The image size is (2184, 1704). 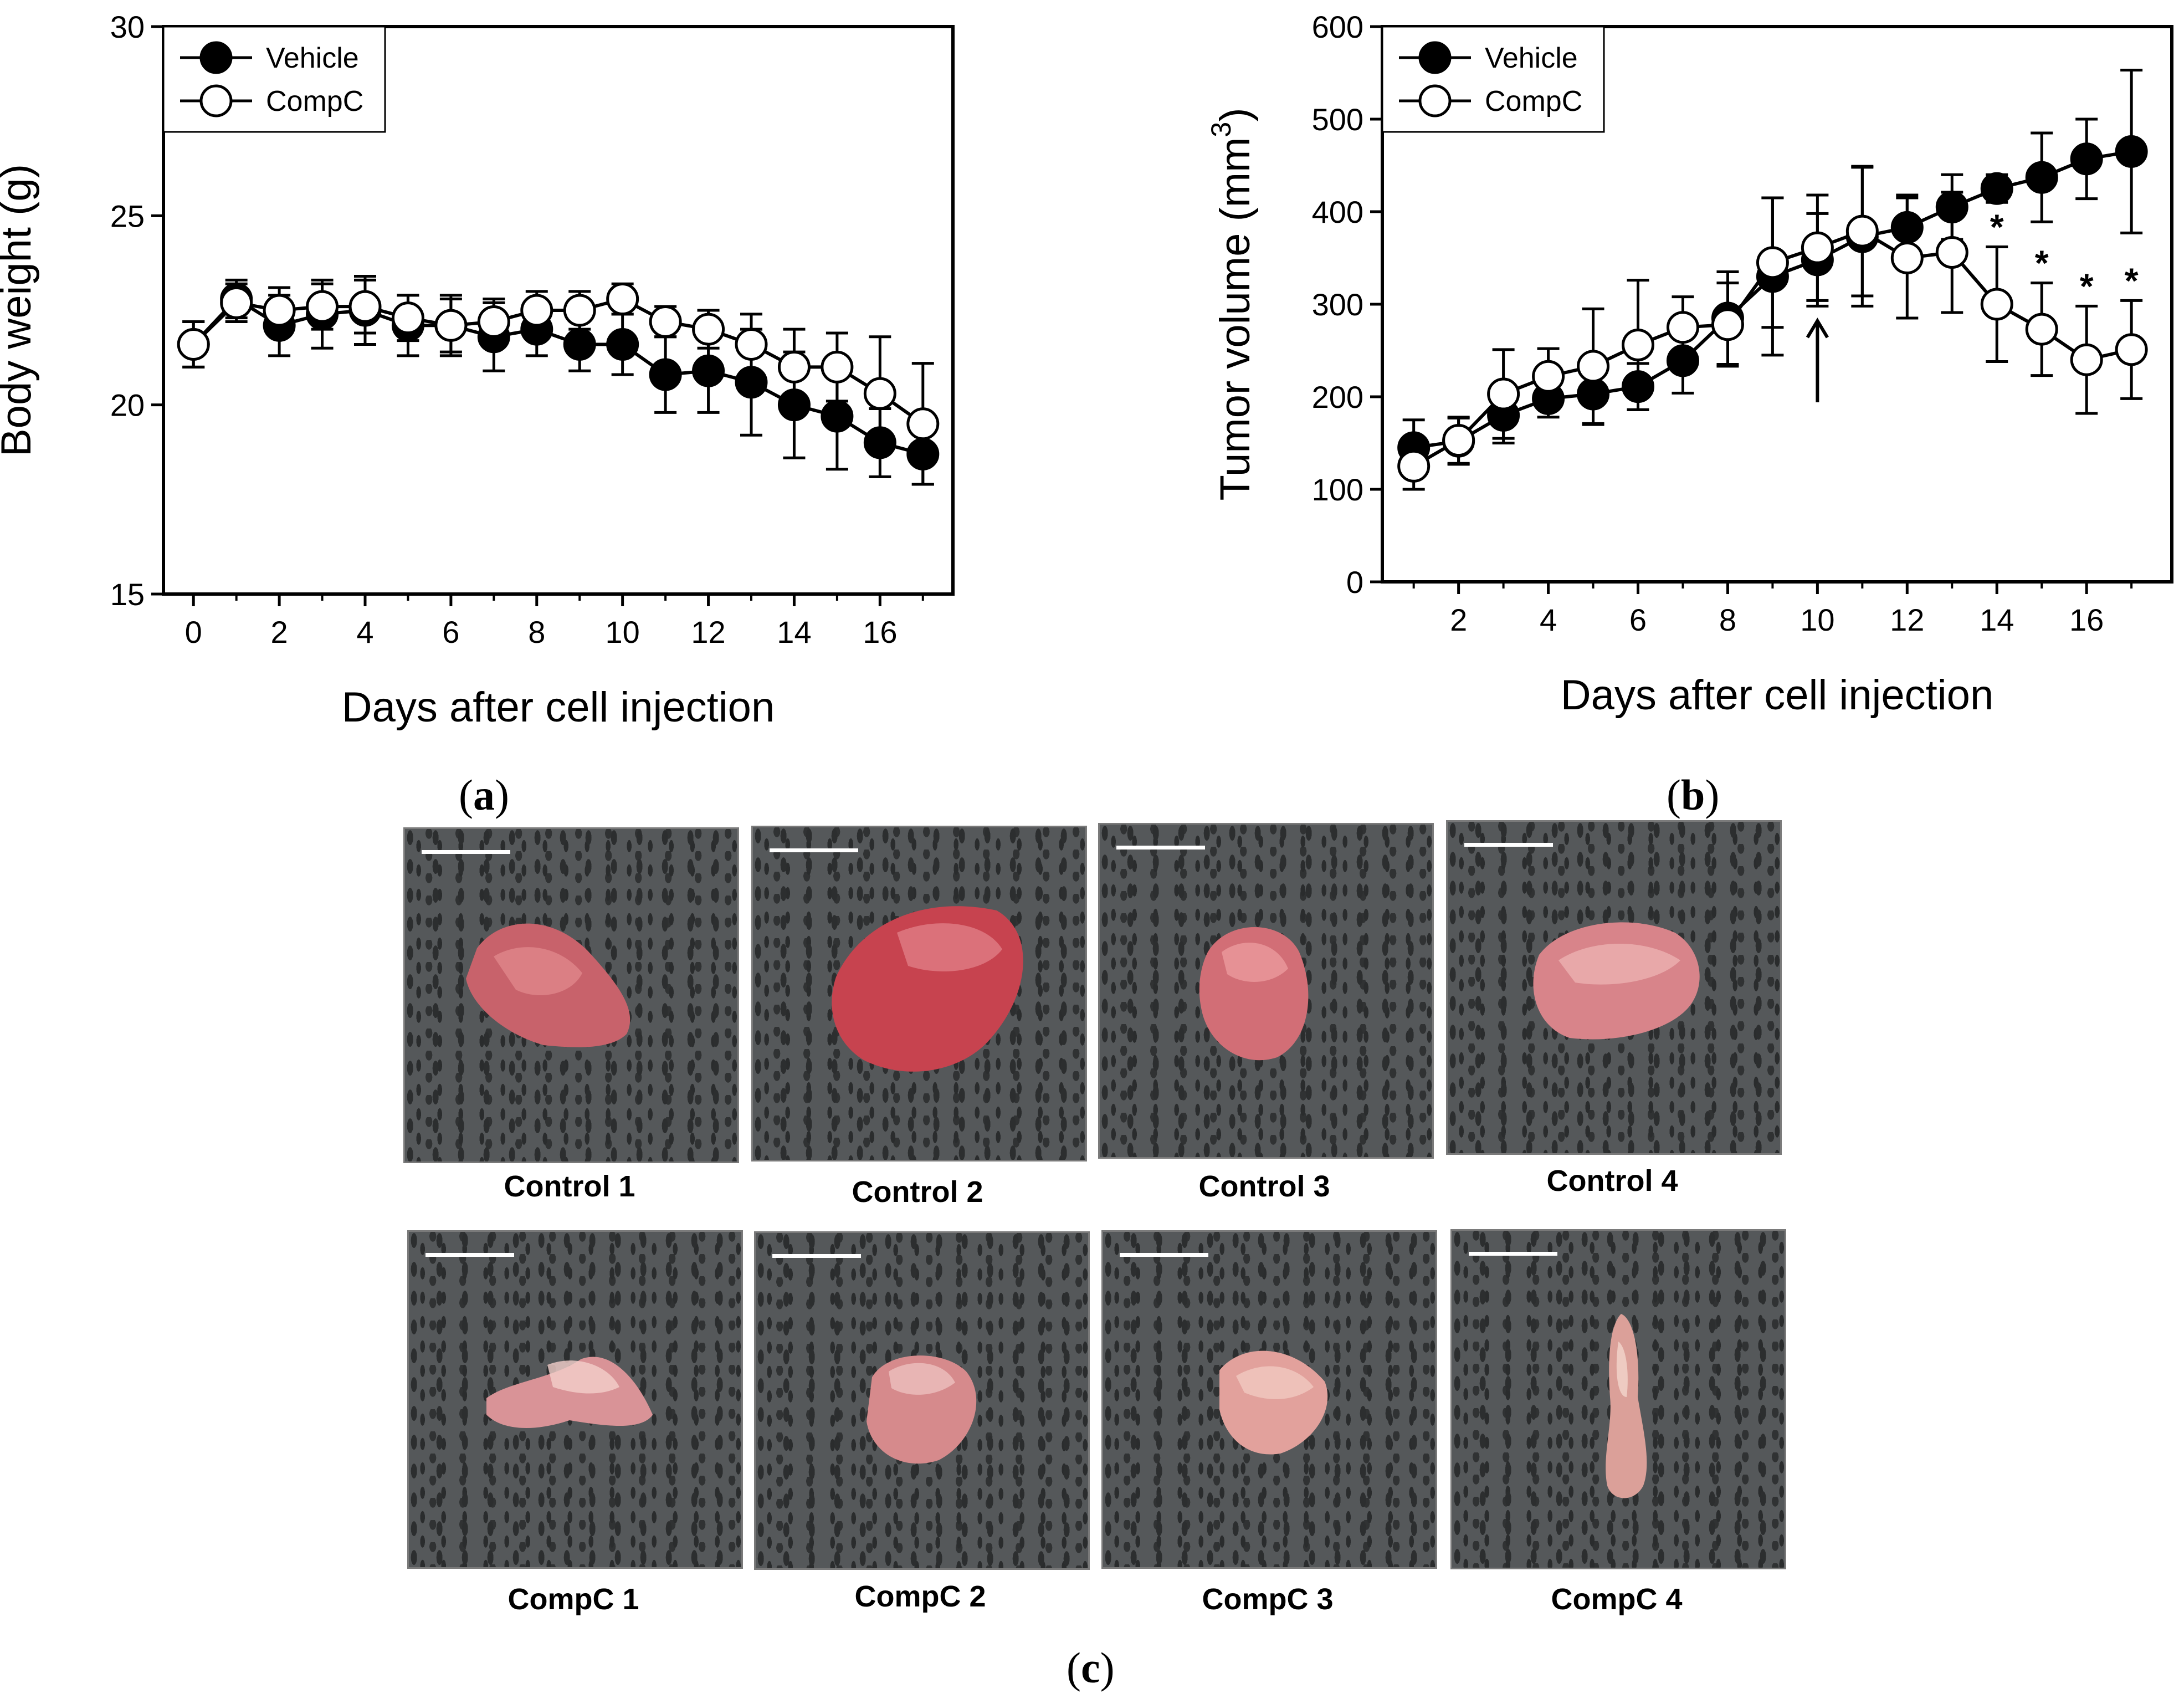 What do you see at coordinates (1337, 120) in the screenshot?
I see `y-tick-label: 500` at bounding box center [1337, 120].